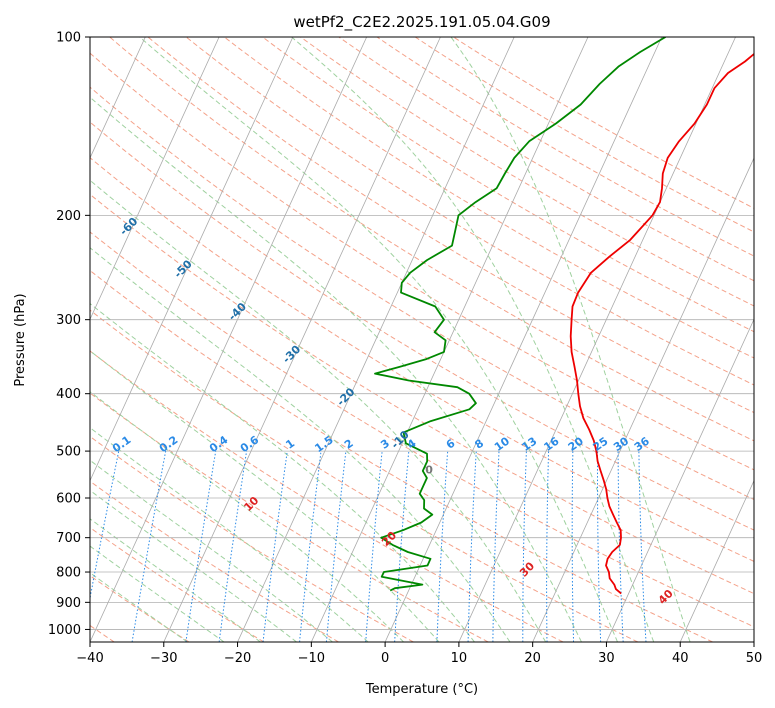 Image resolution: width=775 pixels, height=708 pixels. I want to click on dry-adiabat-line, so click(140, 608).